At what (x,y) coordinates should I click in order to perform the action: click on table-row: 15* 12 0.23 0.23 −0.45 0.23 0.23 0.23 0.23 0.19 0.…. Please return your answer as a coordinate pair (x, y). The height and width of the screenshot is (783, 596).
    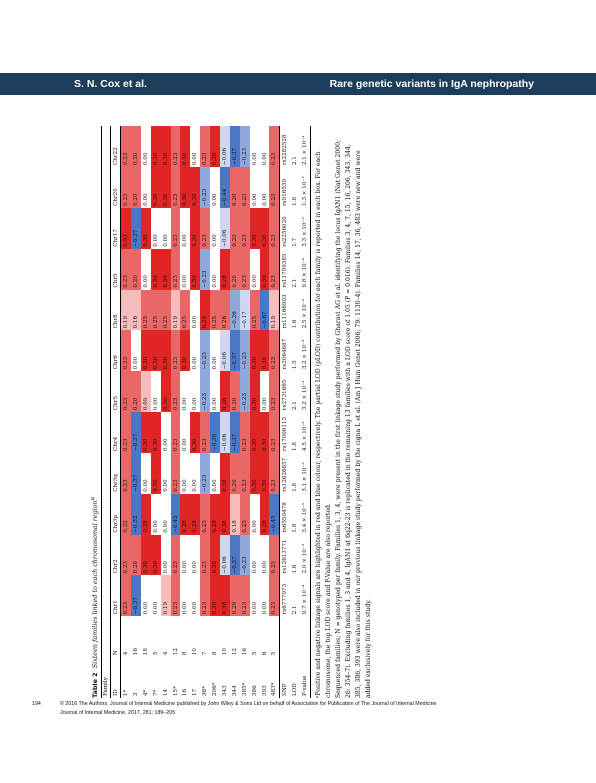
    Looking at the image, I should click on (175, 412).